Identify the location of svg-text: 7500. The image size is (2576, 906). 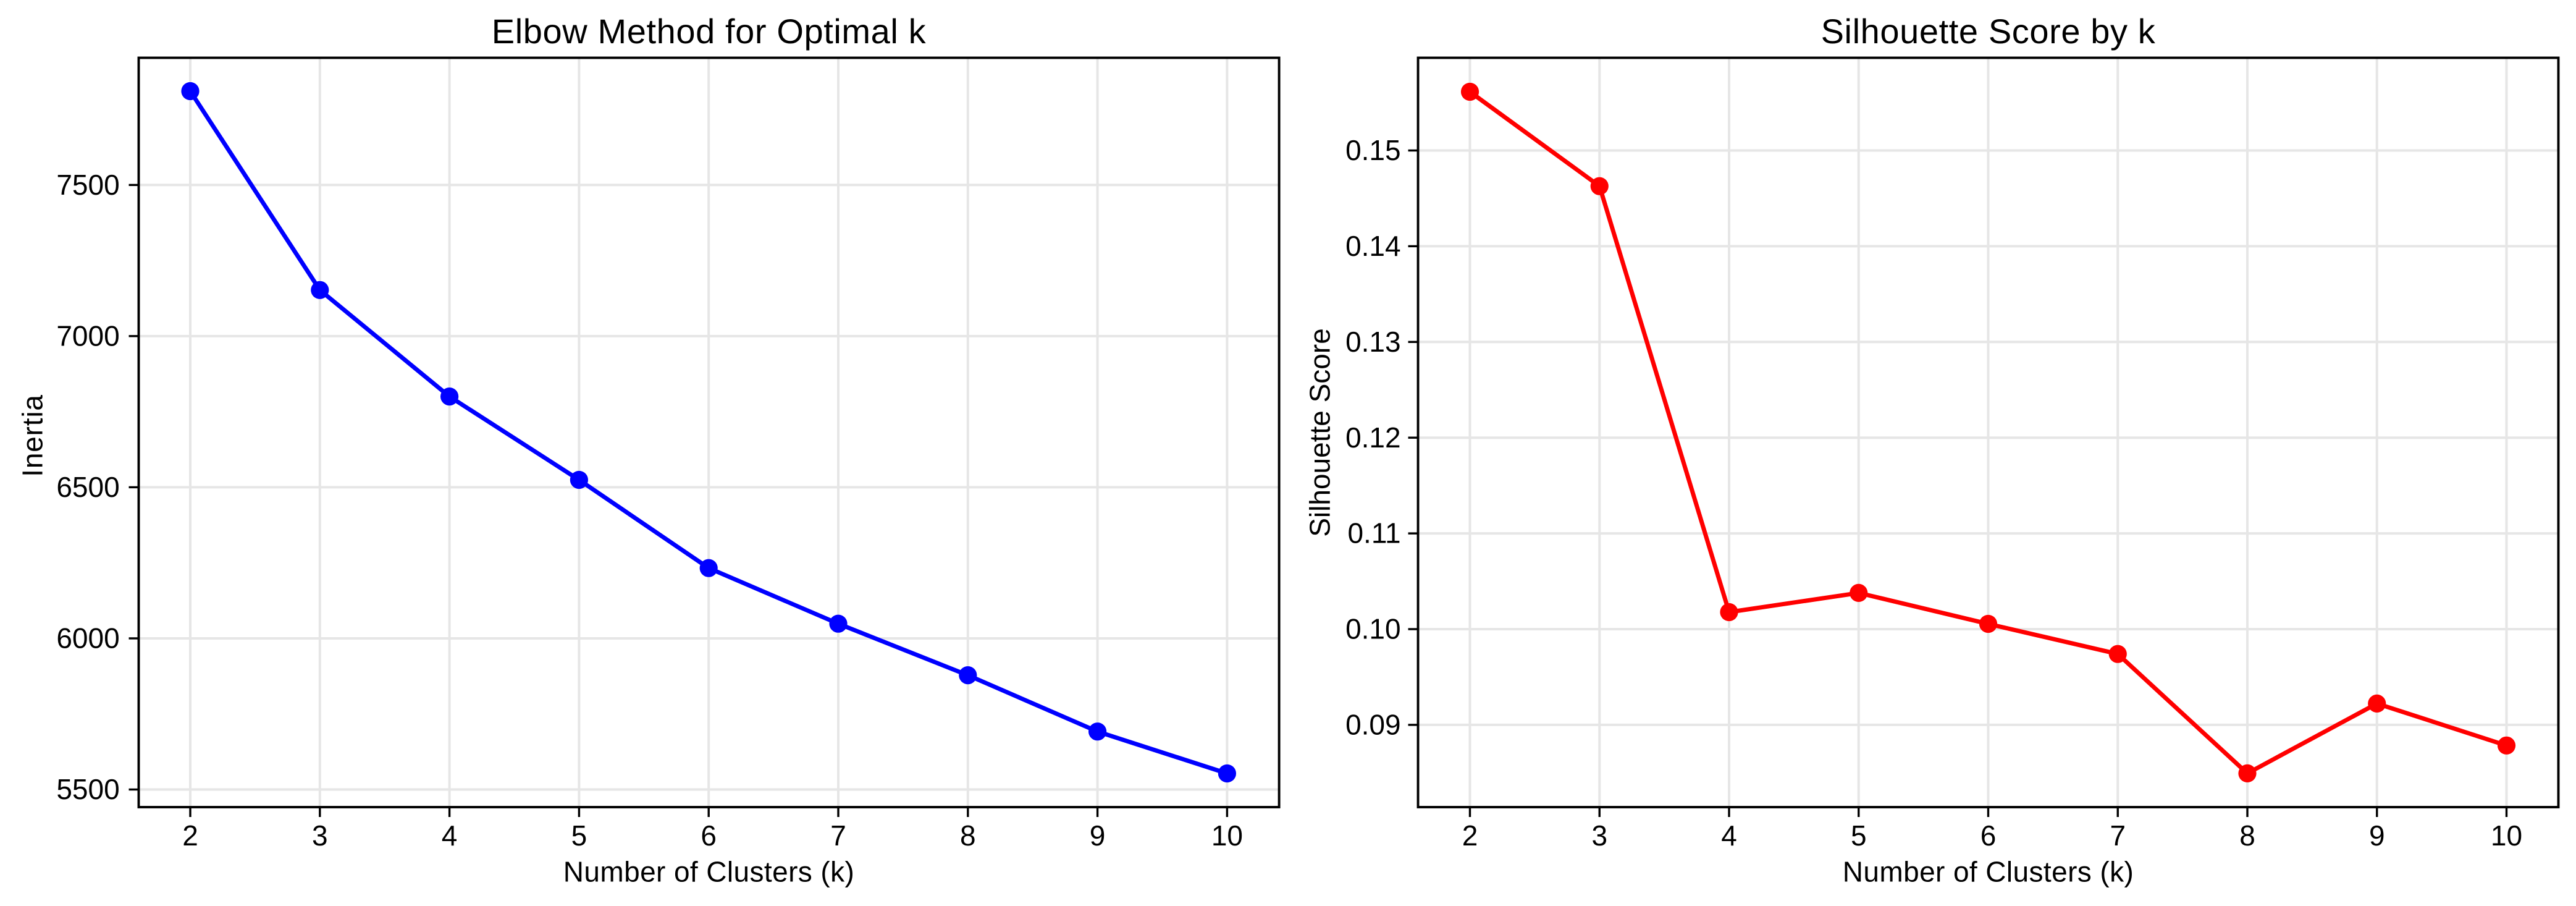
(87, 185).